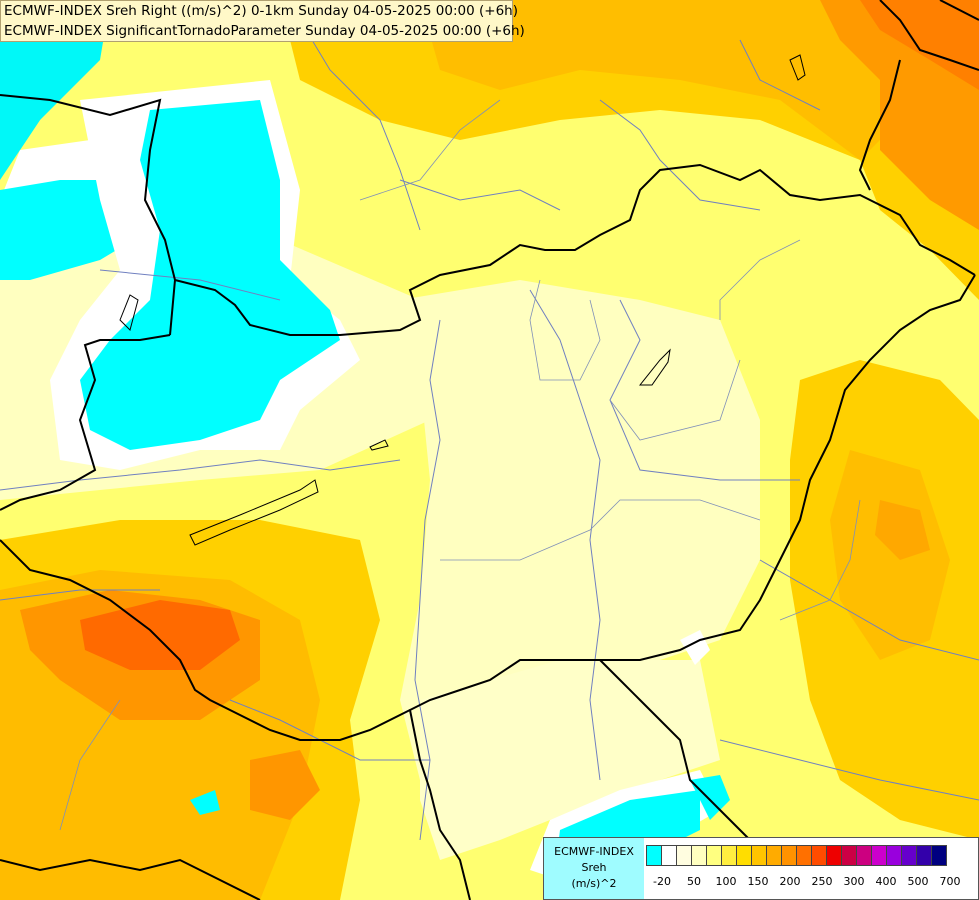  I want to click on orange-east-inner, so click(890, 555).